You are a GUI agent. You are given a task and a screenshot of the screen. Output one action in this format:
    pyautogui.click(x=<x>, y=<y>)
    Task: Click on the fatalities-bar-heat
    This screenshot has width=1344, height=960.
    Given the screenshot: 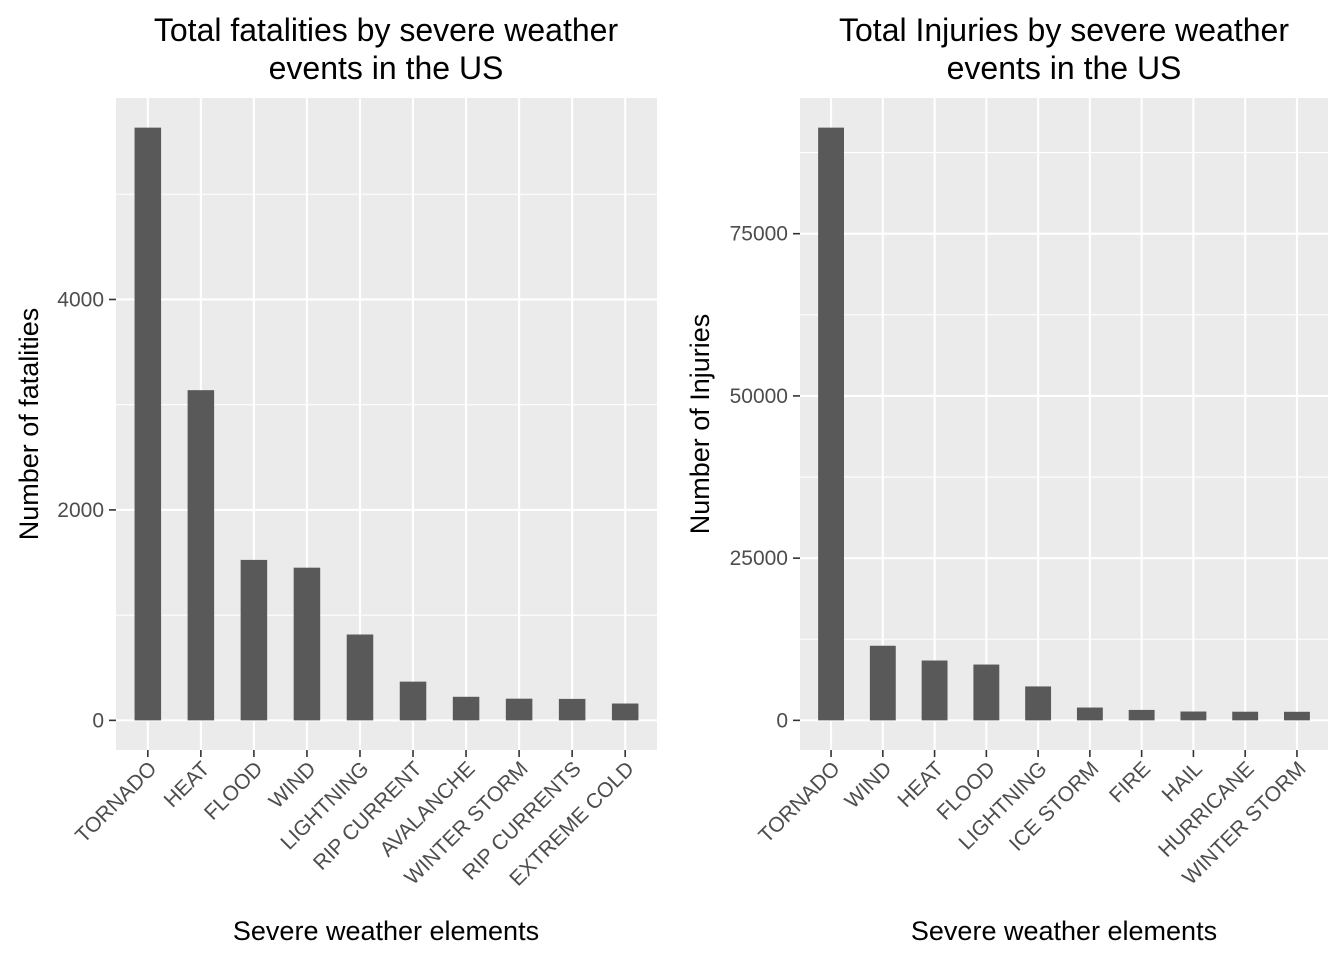 What is the action you would take?
    pyautogui.click(x=201, y=555)
    